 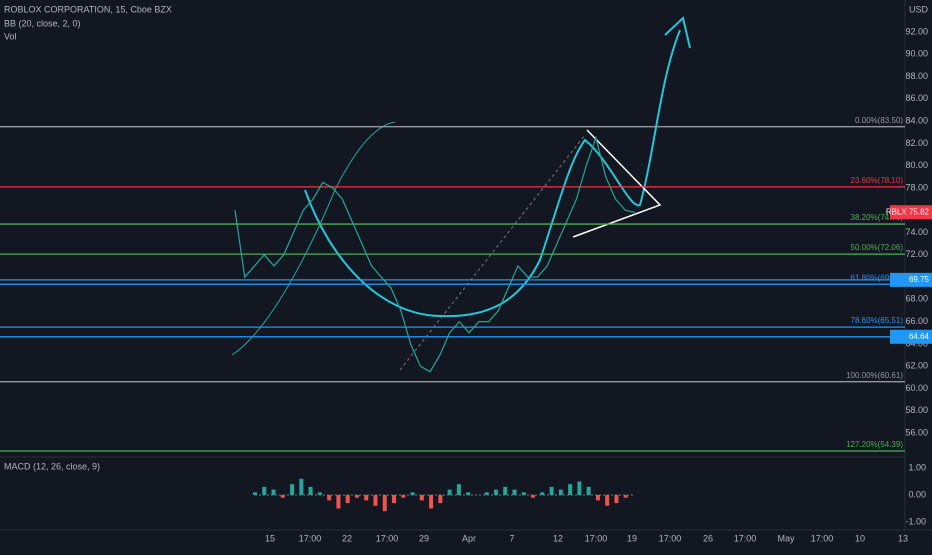 What do you see at coordinates (877, 180) in the screenshot?
I see `fib-label: 23.60%(78.10)` at bounding box center [877, 180].